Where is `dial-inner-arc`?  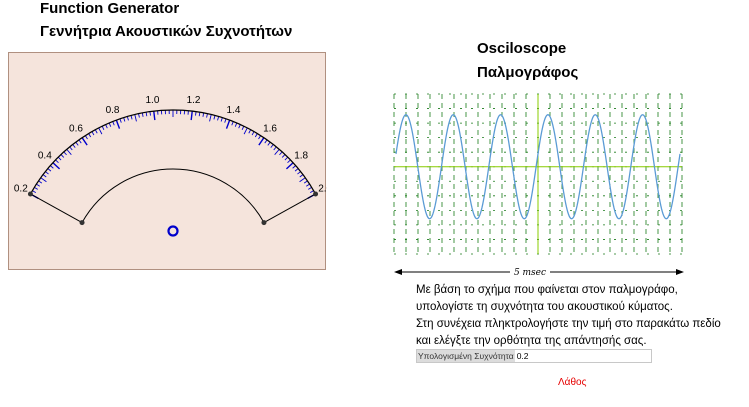
dial-inner-arc is located at coordinates (173, 195).